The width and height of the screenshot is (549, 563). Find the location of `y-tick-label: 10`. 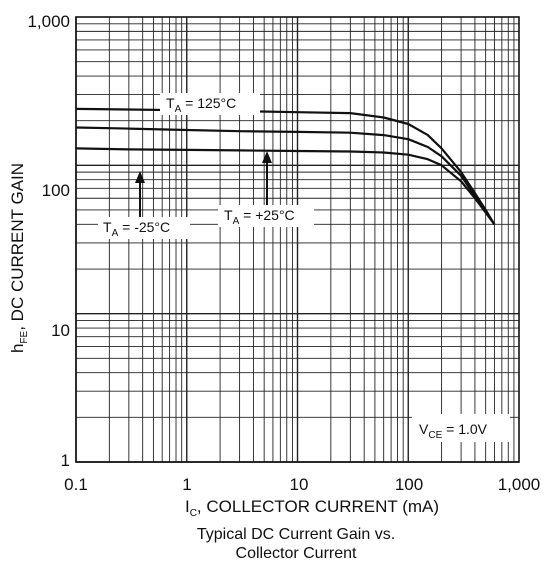

y-tick-label: 10 is located at coordinates (60, 330).